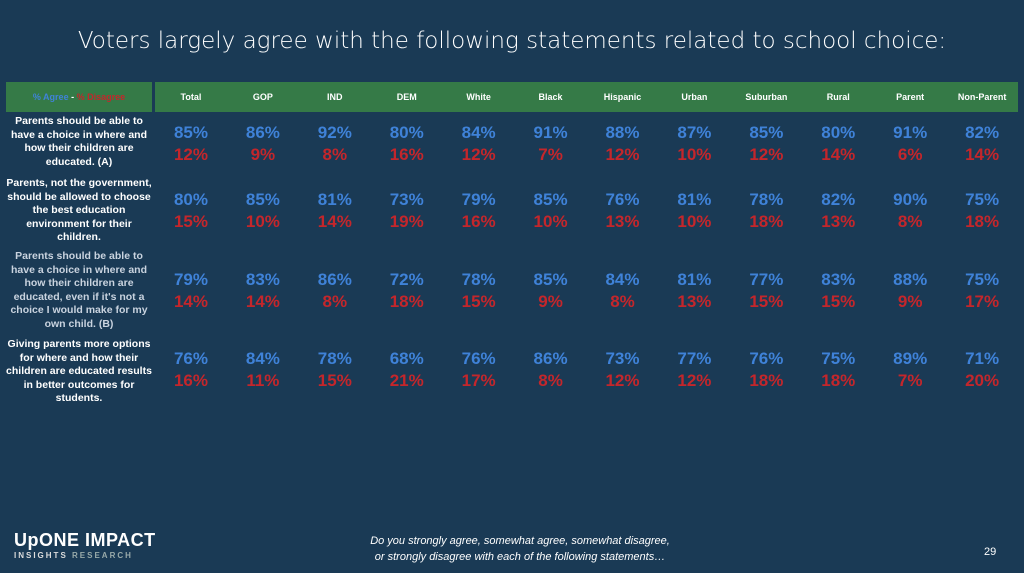 This screenshot has height=573, width=1024. Describe the element at coordinates (694, 132) in the screenshot. I see `agree-value: 87%` at that location.